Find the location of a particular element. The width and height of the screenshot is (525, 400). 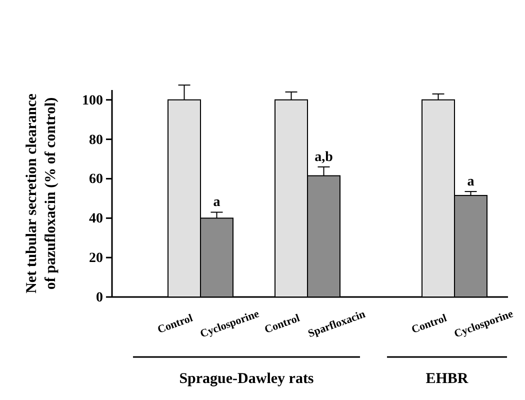

y-tick-label: 40 is located at coordinates (96, 219).